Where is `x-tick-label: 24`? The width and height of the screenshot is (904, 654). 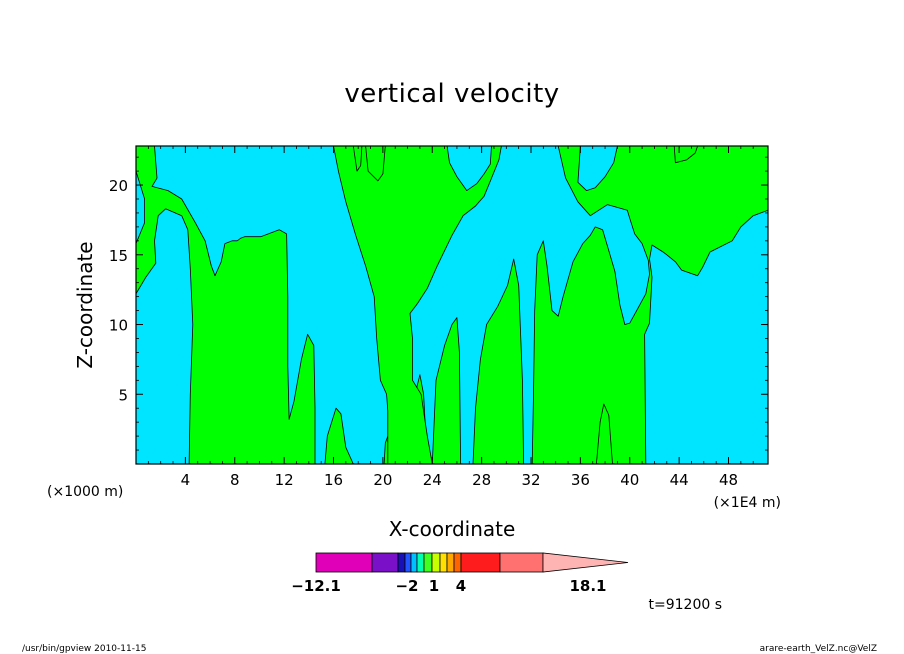 x-tick-label: 24 is located at coordinates (432, 480).